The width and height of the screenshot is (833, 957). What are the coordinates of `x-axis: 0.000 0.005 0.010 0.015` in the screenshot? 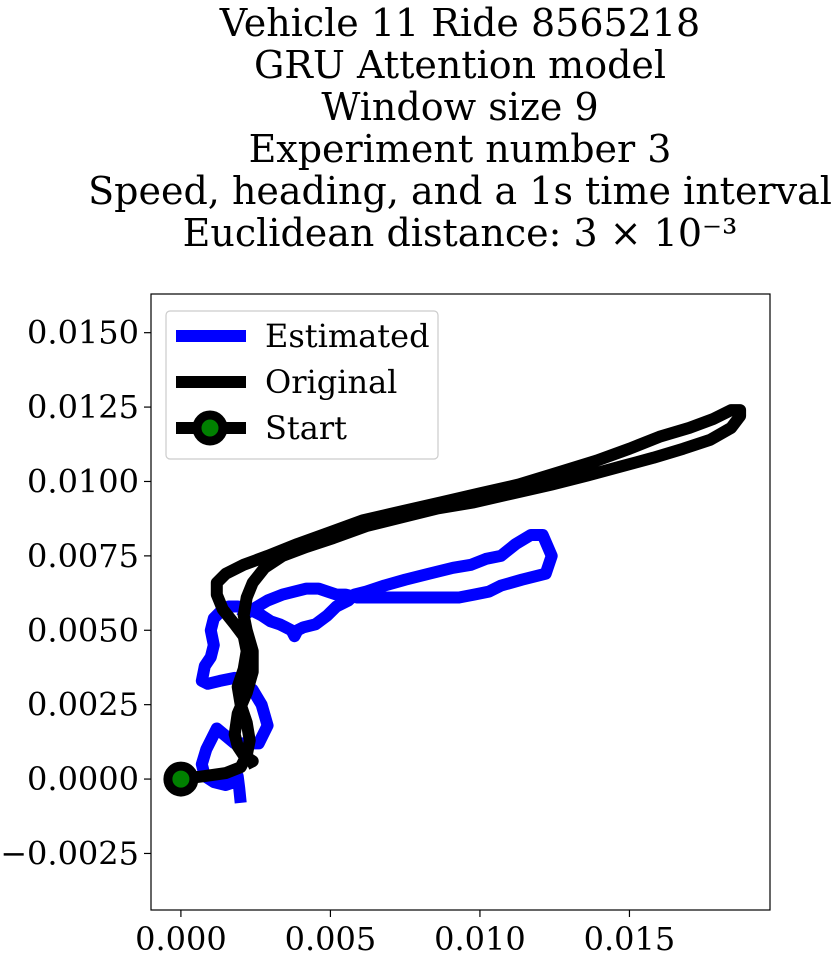 It's located at (405, 933).